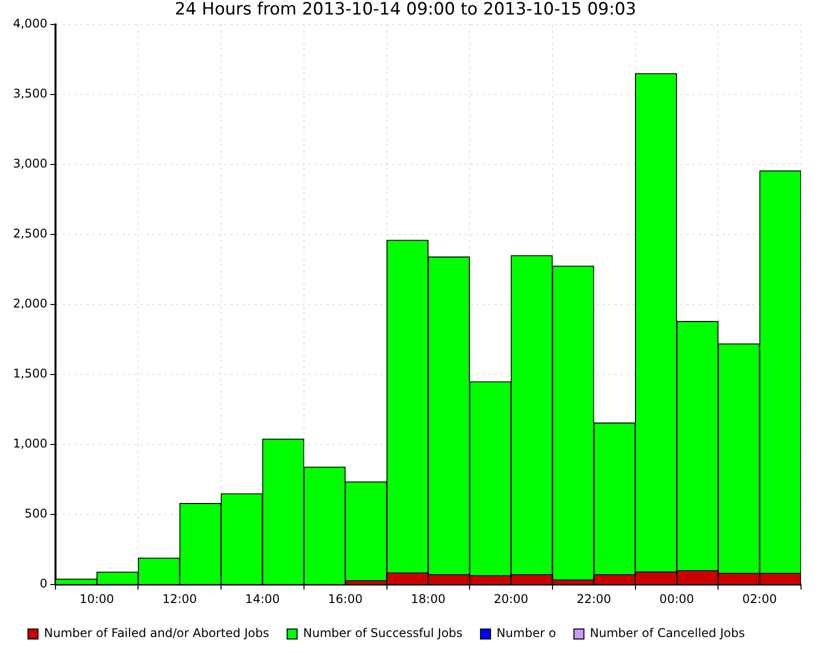 The height and width of the screenshot is (654, 821). I want to click on y-tick-label: 3,500, so click(30, 93).